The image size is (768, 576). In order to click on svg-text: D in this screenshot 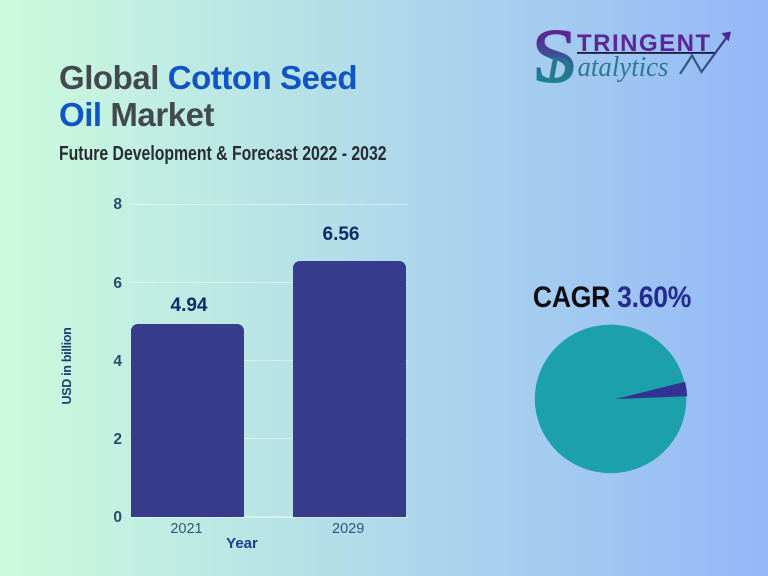, I will do `click(559, 69)`.